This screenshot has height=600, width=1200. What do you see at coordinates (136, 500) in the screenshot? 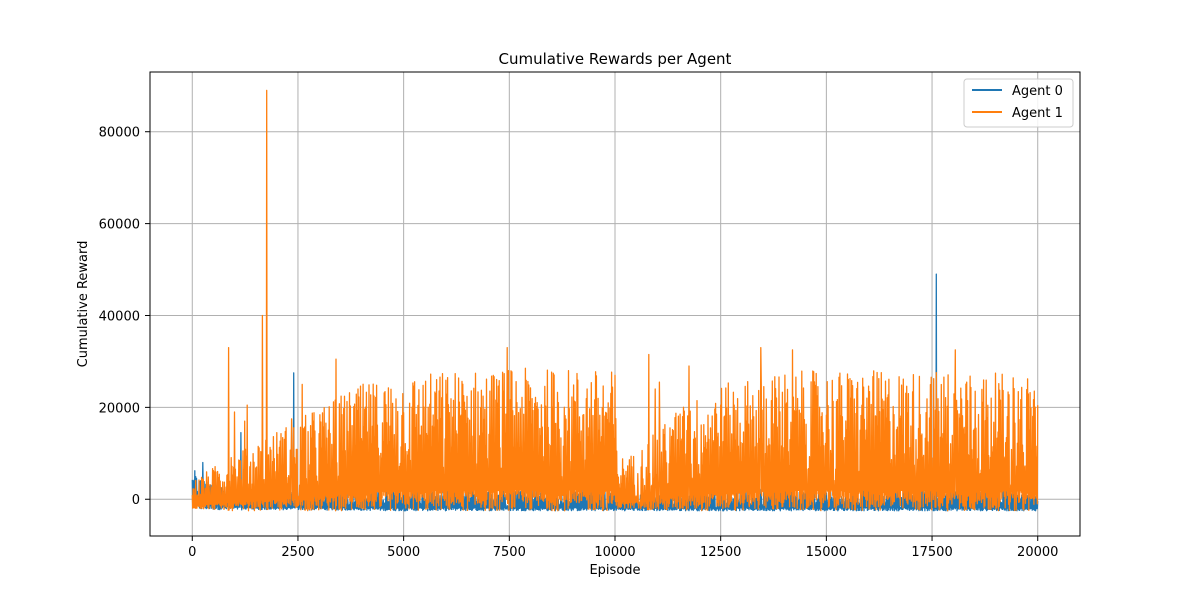
I see `y-tick-label: 0` at bounding box center [136, 500].